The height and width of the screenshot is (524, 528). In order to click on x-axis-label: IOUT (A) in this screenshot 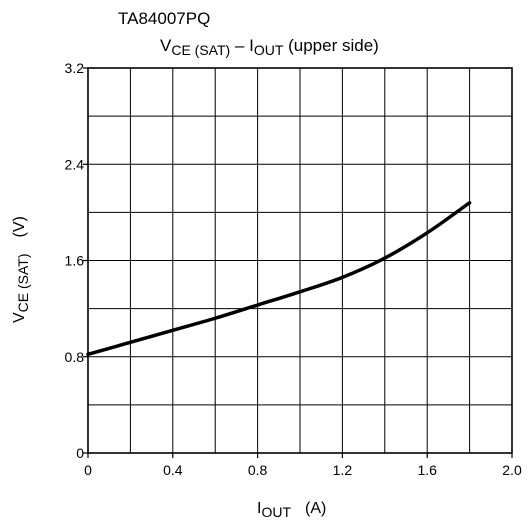, I will do `click(291, 510)`.